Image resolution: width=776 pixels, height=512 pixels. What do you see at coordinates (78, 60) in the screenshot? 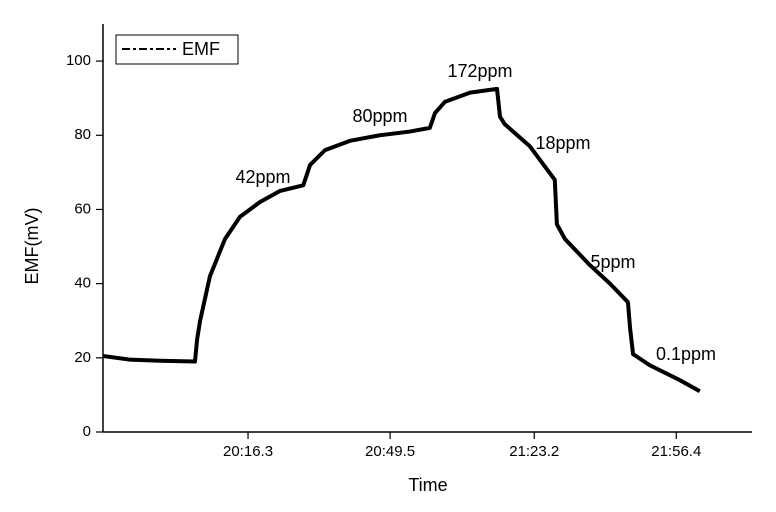
I see `y-tick-label: 100` at bounding box center [78, 60].